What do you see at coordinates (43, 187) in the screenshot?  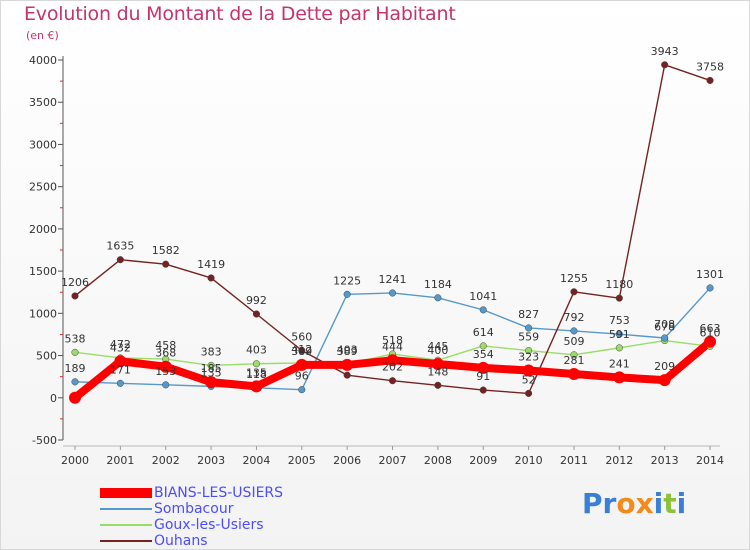 I see `y-tick-label-6: 2500` at bounding box center [43, 187].